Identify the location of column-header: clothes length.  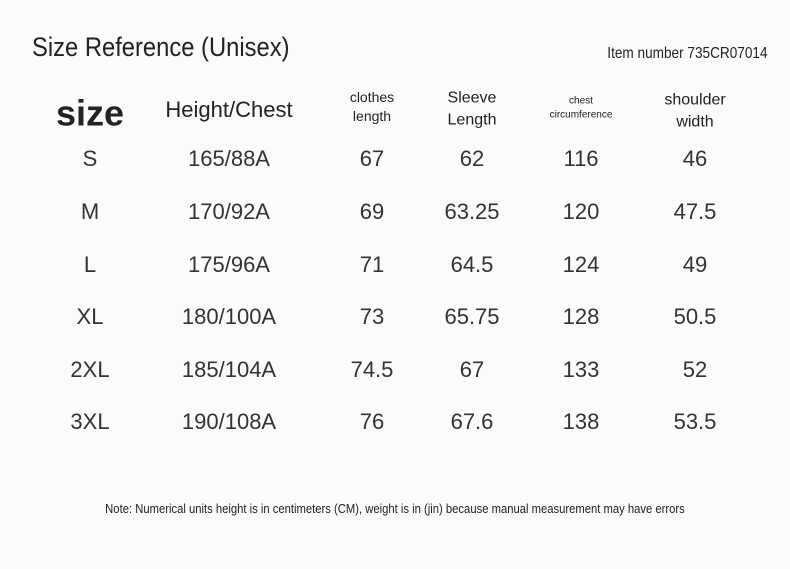
(372, 106).